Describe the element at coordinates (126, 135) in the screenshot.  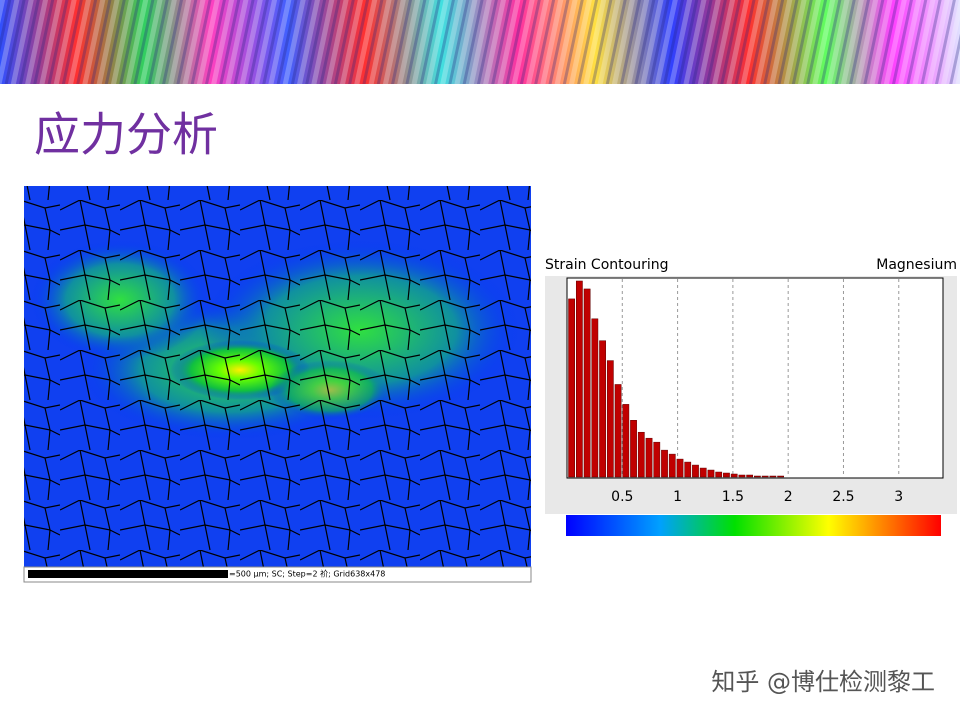
I see `slide-title: 应力分析` at that location.